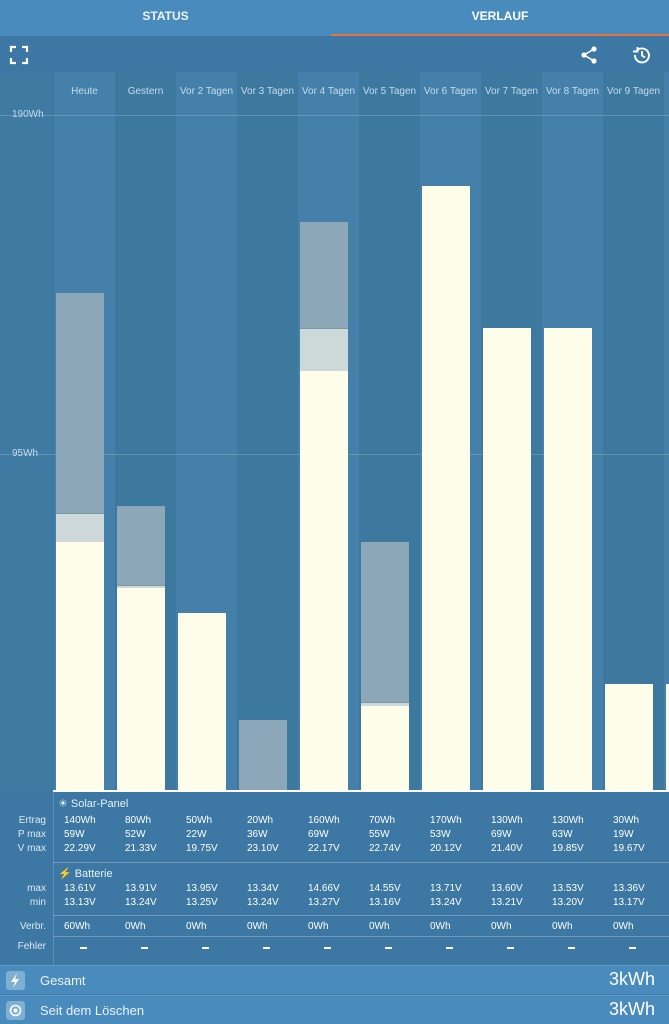 The height and width of the screenshot is (1024, 669). Describe the element at coordinates (26, 432) in the screenshot. I see `chart-axis-column` at that location.